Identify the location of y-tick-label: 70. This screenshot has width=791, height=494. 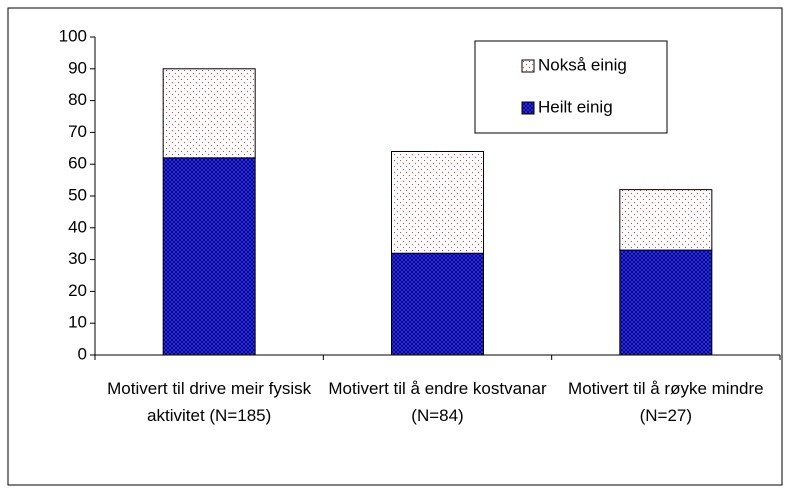
(77, 131).